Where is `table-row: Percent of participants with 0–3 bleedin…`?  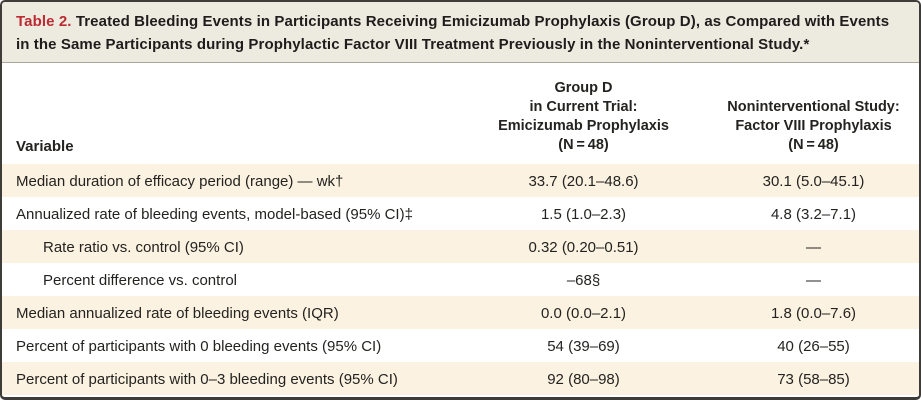 table-row: Percent of participants with 0–3 bleedin… is located at coordinates (460, 378).